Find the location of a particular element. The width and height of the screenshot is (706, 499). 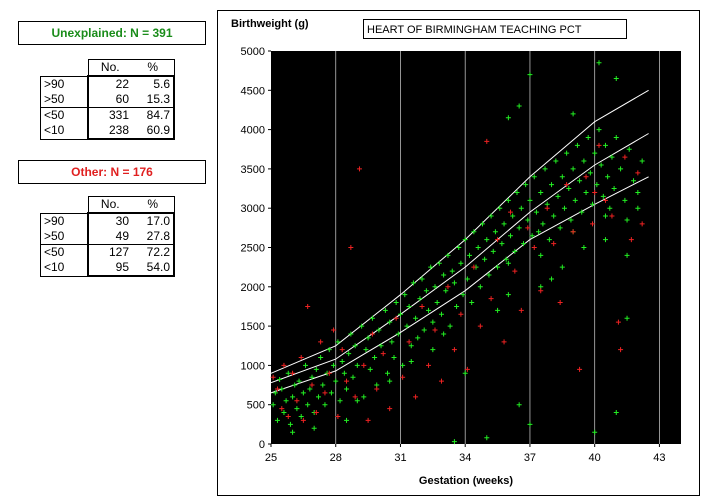

y-tick-label: 1500 is located at coordinates (253, 327).